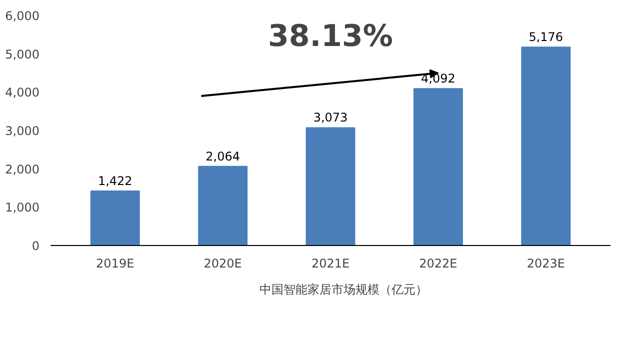  I want to click on data-label: 5,176, so click(546, 37).